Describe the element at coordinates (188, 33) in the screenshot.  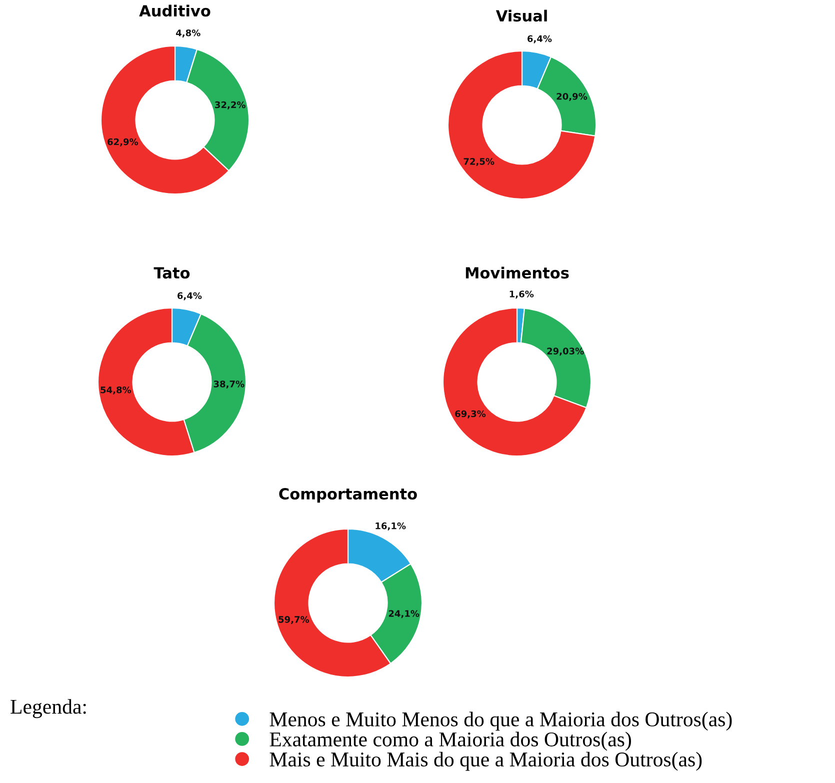
I see `data-label: 4,8%` at that location.